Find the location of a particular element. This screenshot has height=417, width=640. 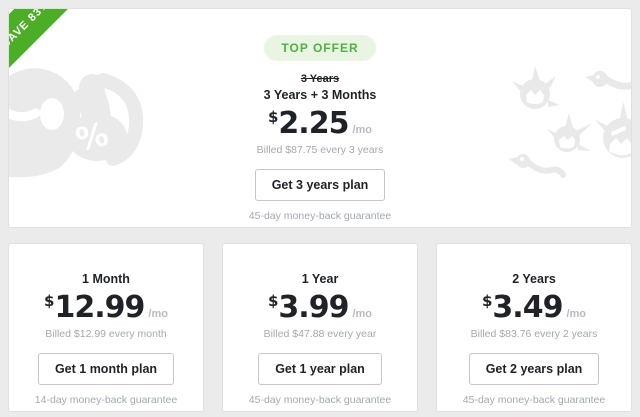

plan-price: $3.49/mo is located at coordinates (534, 307).